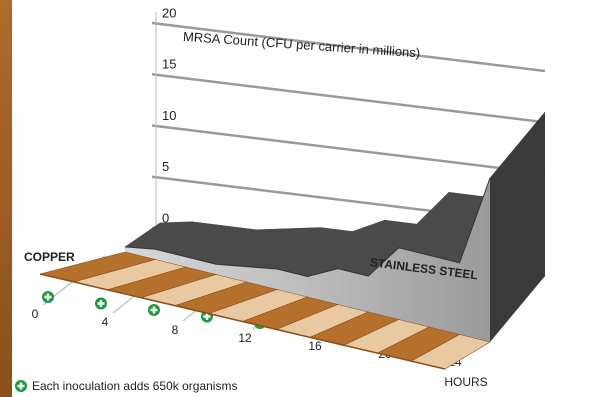 The width and height of the screenshot is (592, 397). I want to click on y-axis-title: MRSA Count (CFU per carrier in millions), so click(302, 45).